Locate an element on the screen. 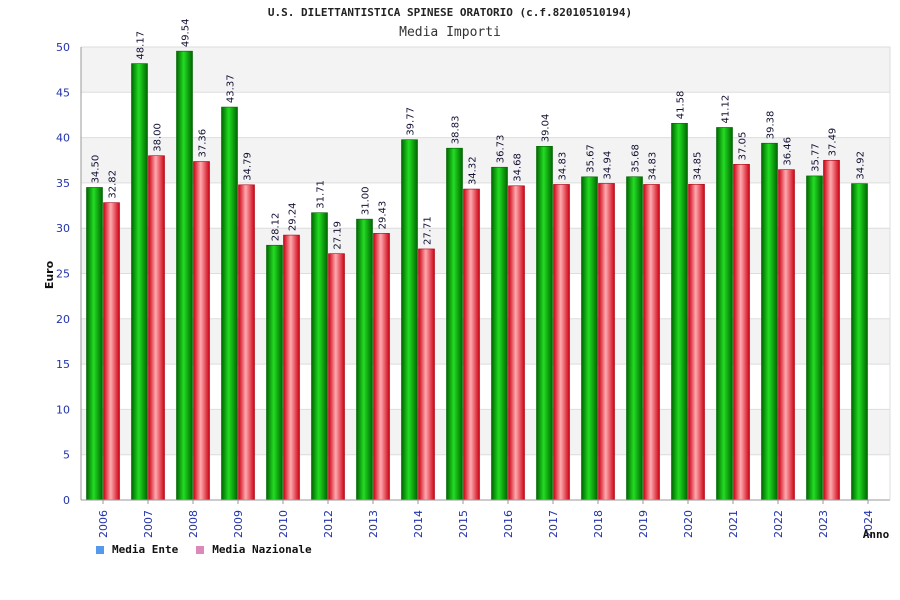 Image resolution: width=900 pixels, height=600 pixels. x-tick-label: 2009 is located at coordinates (238, 524).